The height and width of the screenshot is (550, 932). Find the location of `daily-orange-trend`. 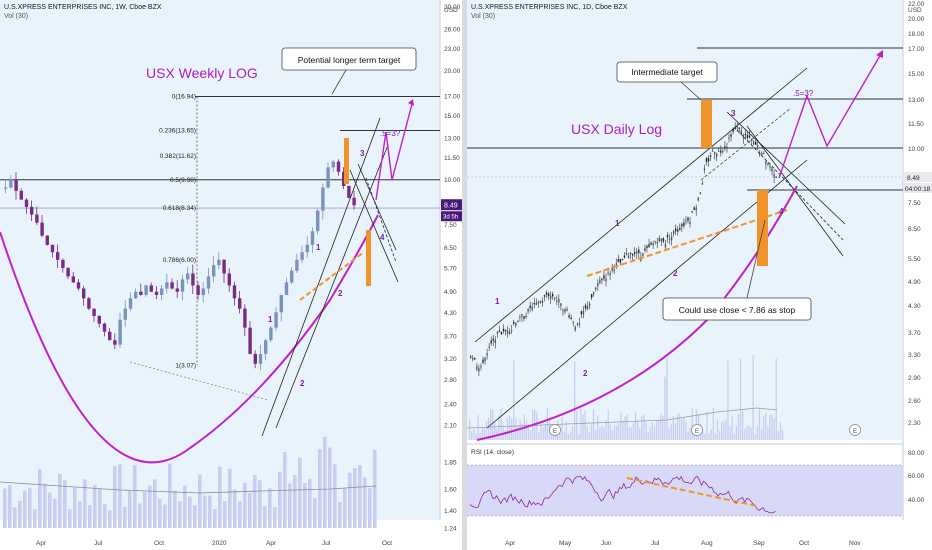

daily-orange-trend is located at coordinates (687, 243).